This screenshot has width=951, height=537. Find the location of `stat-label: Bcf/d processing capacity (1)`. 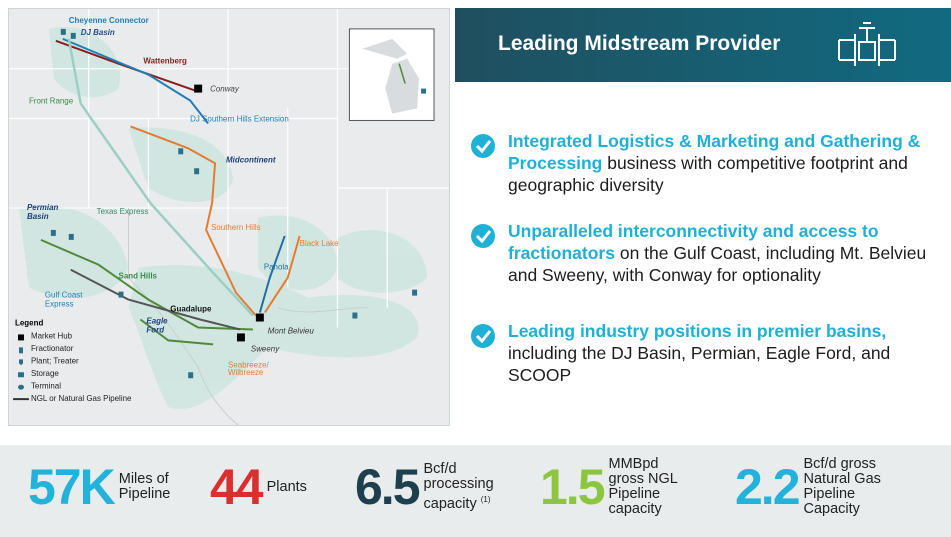

stat-label: Bcf/d processing capacity (1) is located at coordinates (459, 487).